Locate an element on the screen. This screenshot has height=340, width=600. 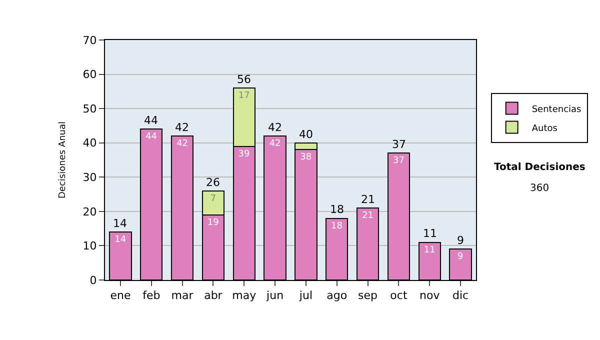
total-label: 37 is located at coordinates (399, 144).